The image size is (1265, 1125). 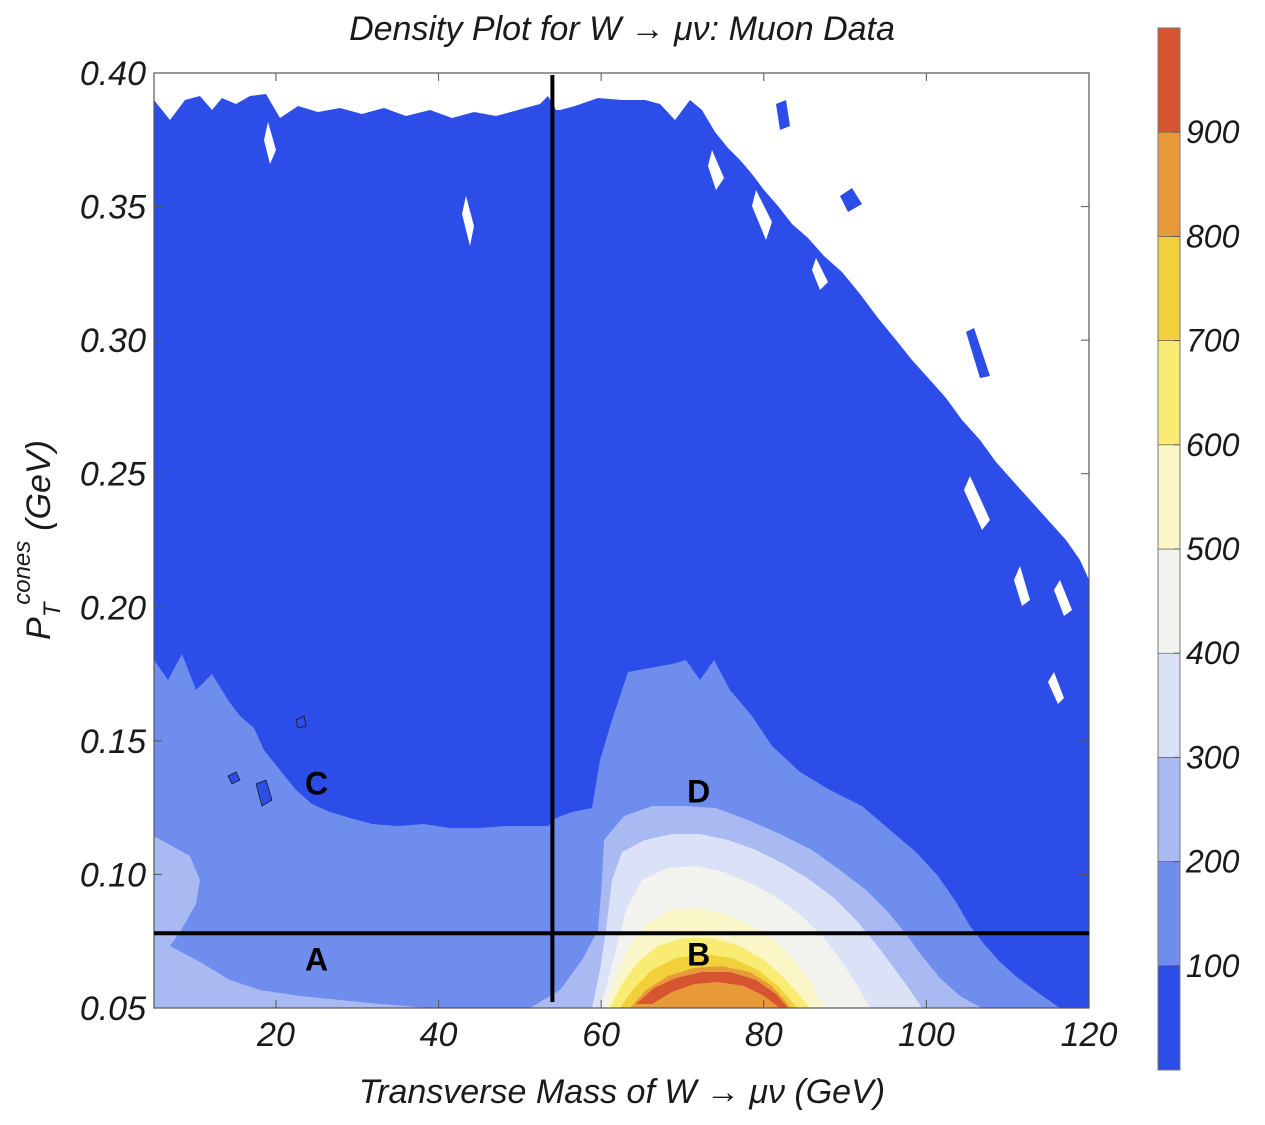 What do you see at coordinates (439, 1035) in the screenshot?
I see `x-tick-label: 40` at bounding box center [439, 1035].